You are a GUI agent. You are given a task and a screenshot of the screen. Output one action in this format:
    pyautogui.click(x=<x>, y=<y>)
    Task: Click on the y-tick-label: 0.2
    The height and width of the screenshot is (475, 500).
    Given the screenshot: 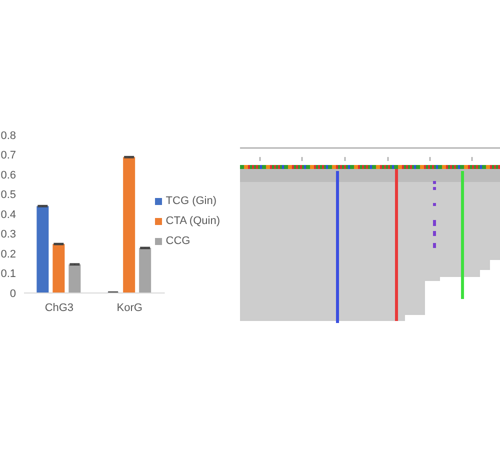 What is the action you would take?
    pyautogui.click(x=8, y=254)
    